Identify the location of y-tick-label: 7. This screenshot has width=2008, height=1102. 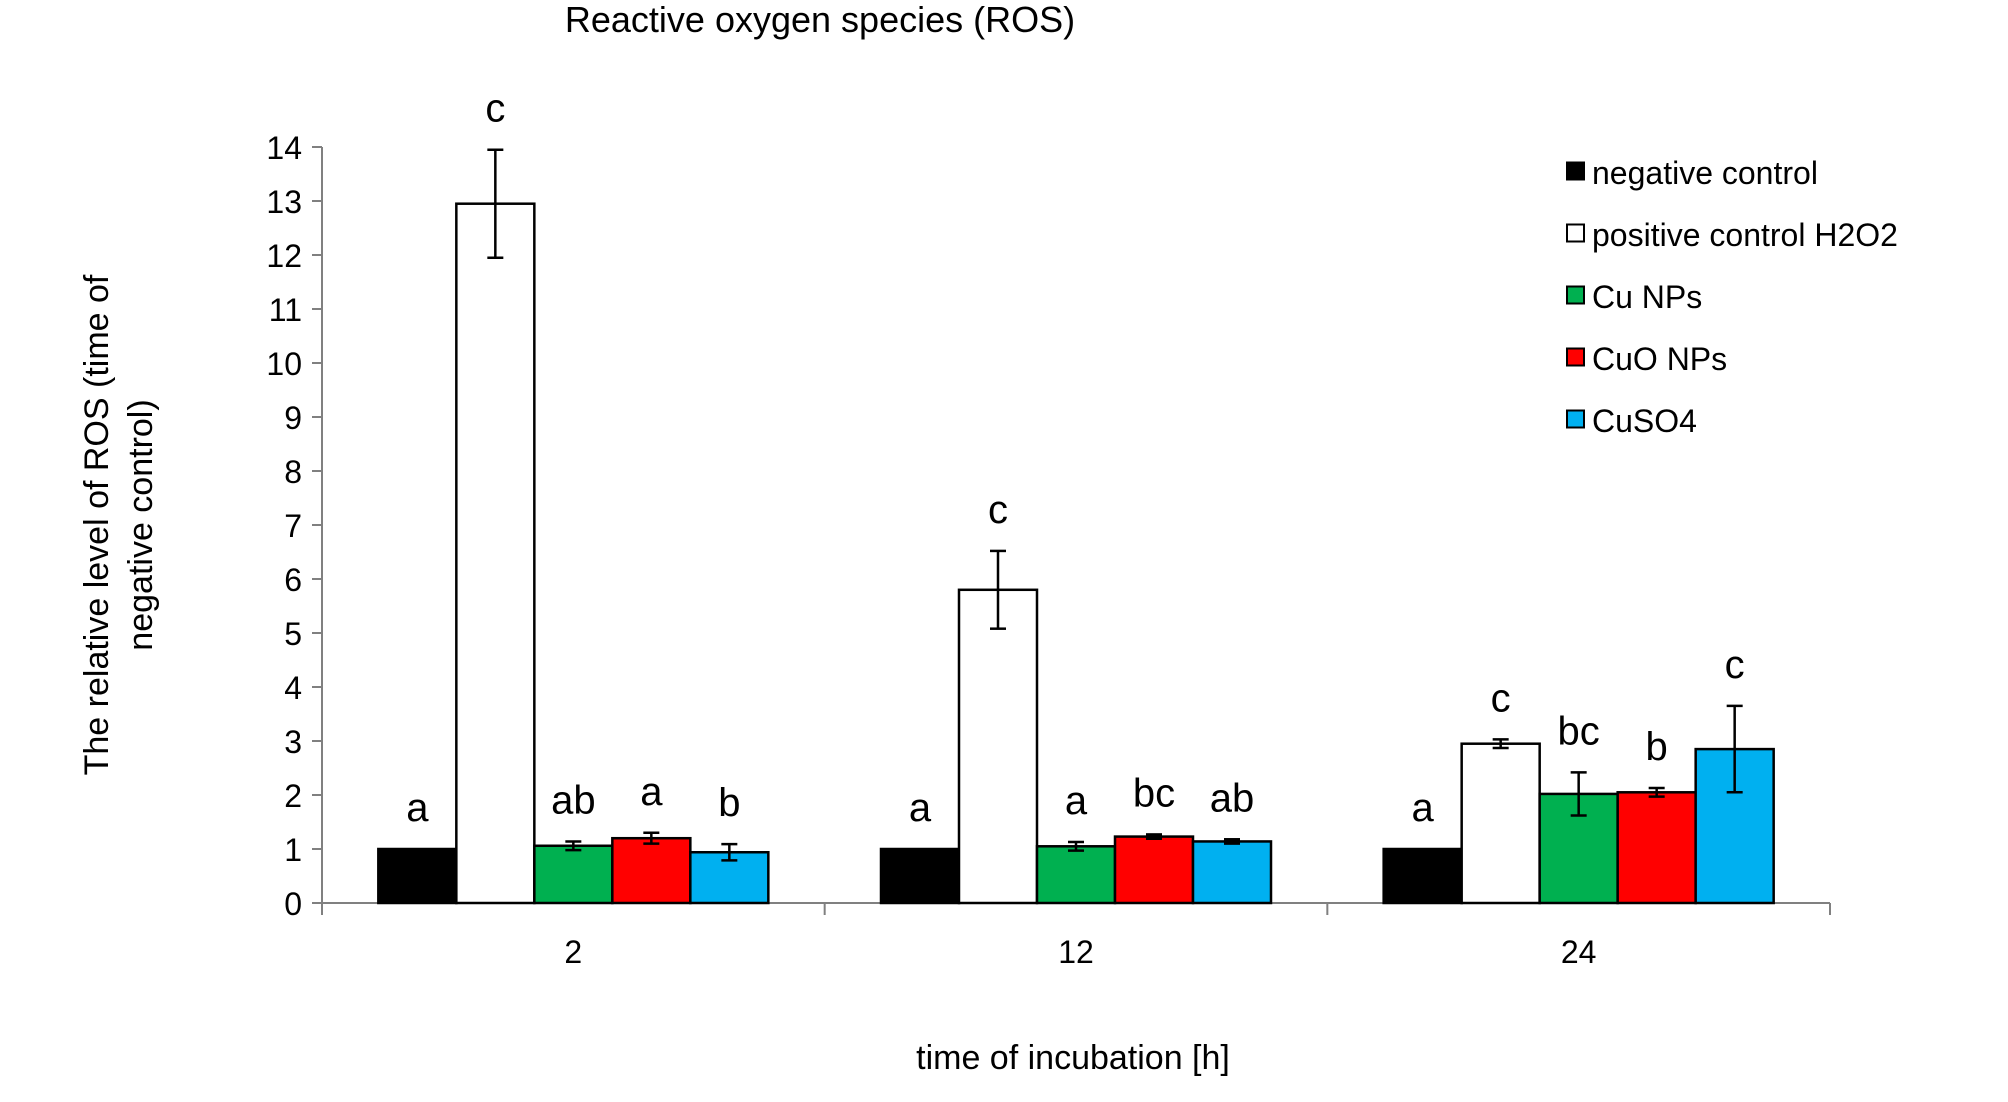
(293, 526).